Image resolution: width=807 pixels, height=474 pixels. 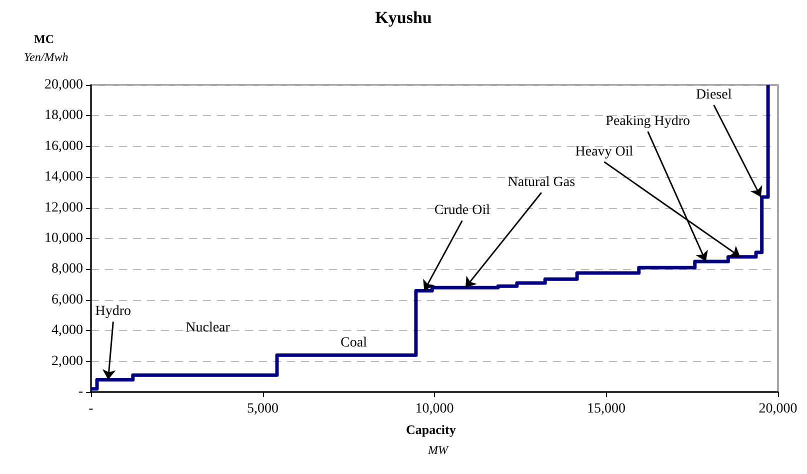 What do you see at coordinates (648, 122) in the screenshot?
I see `annotation: Peaking Hydro` at bounding box center [648, 122].